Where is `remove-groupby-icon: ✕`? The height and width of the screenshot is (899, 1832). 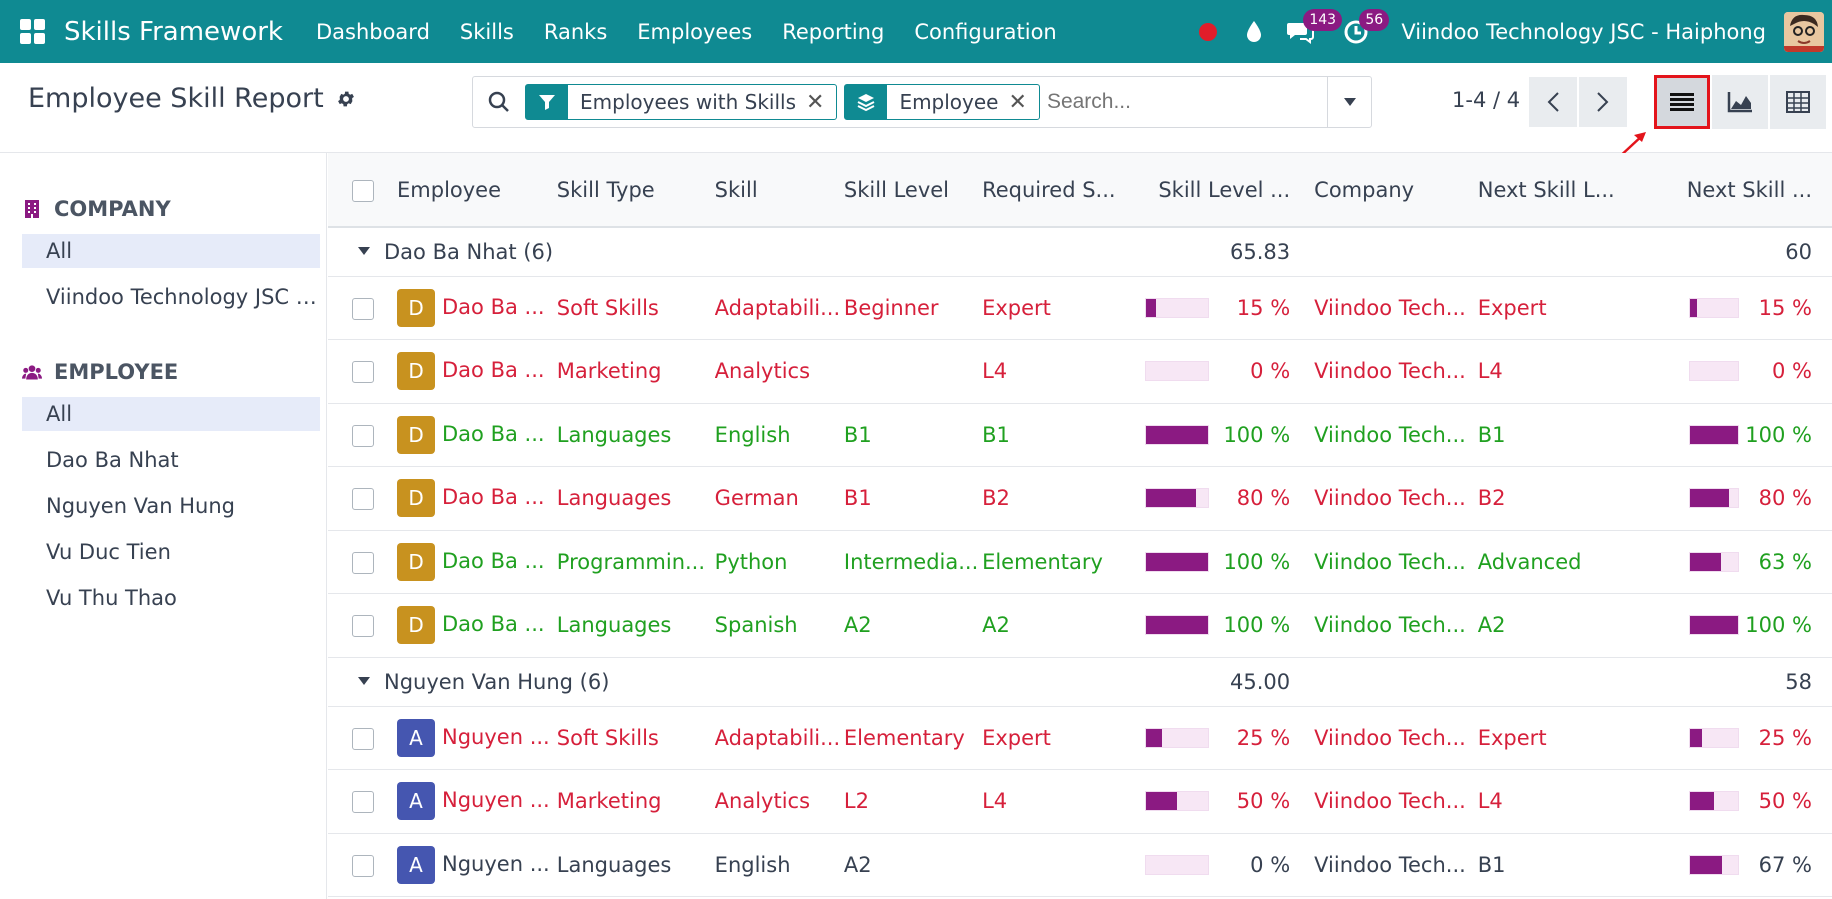
remove-groupby-icon: ✕ is located at coordinates (1017, 102).